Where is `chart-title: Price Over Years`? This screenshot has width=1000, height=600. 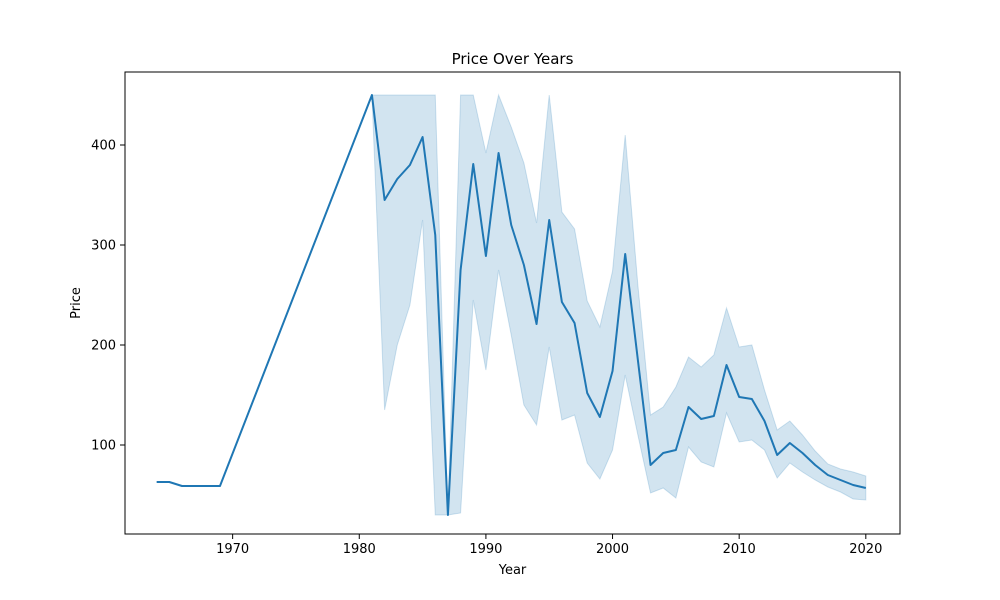
chart-title: Price Over Years is located at coordinates (513, 59).